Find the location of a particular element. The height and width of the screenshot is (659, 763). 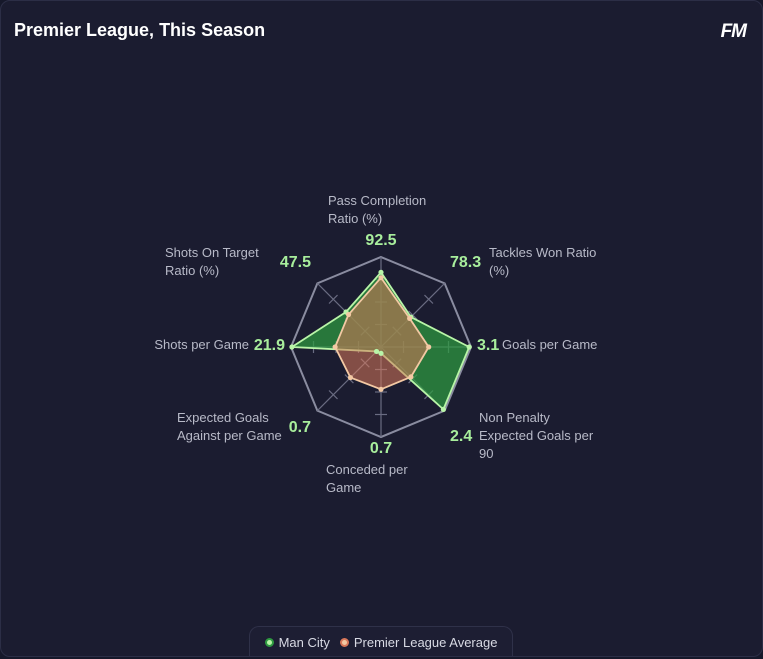

axis-label: Goals per Game is located at coordinates (549, 344).